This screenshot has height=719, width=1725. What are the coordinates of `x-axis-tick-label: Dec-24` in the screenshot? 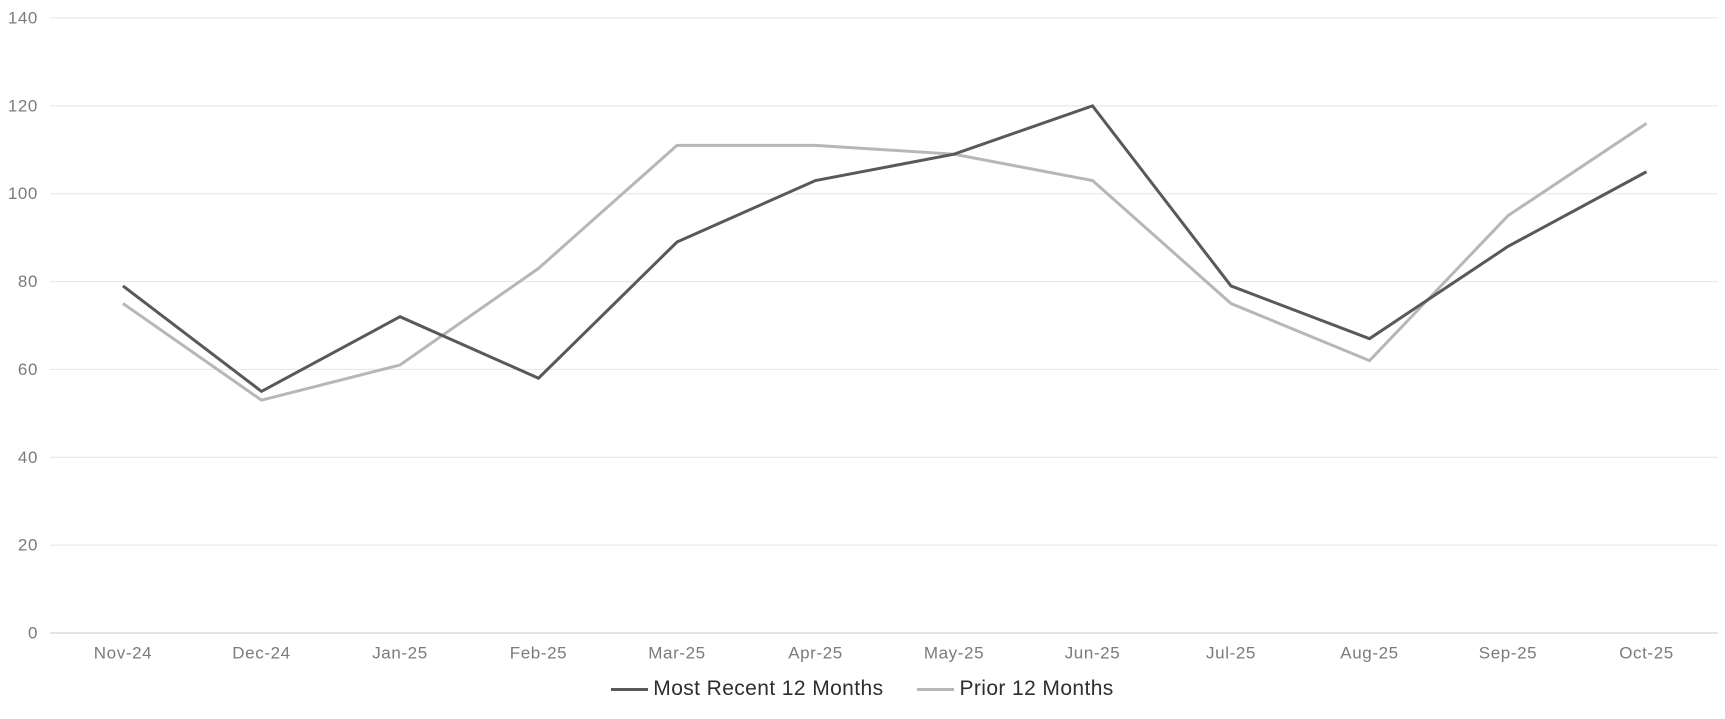 It's located at (261, 653).